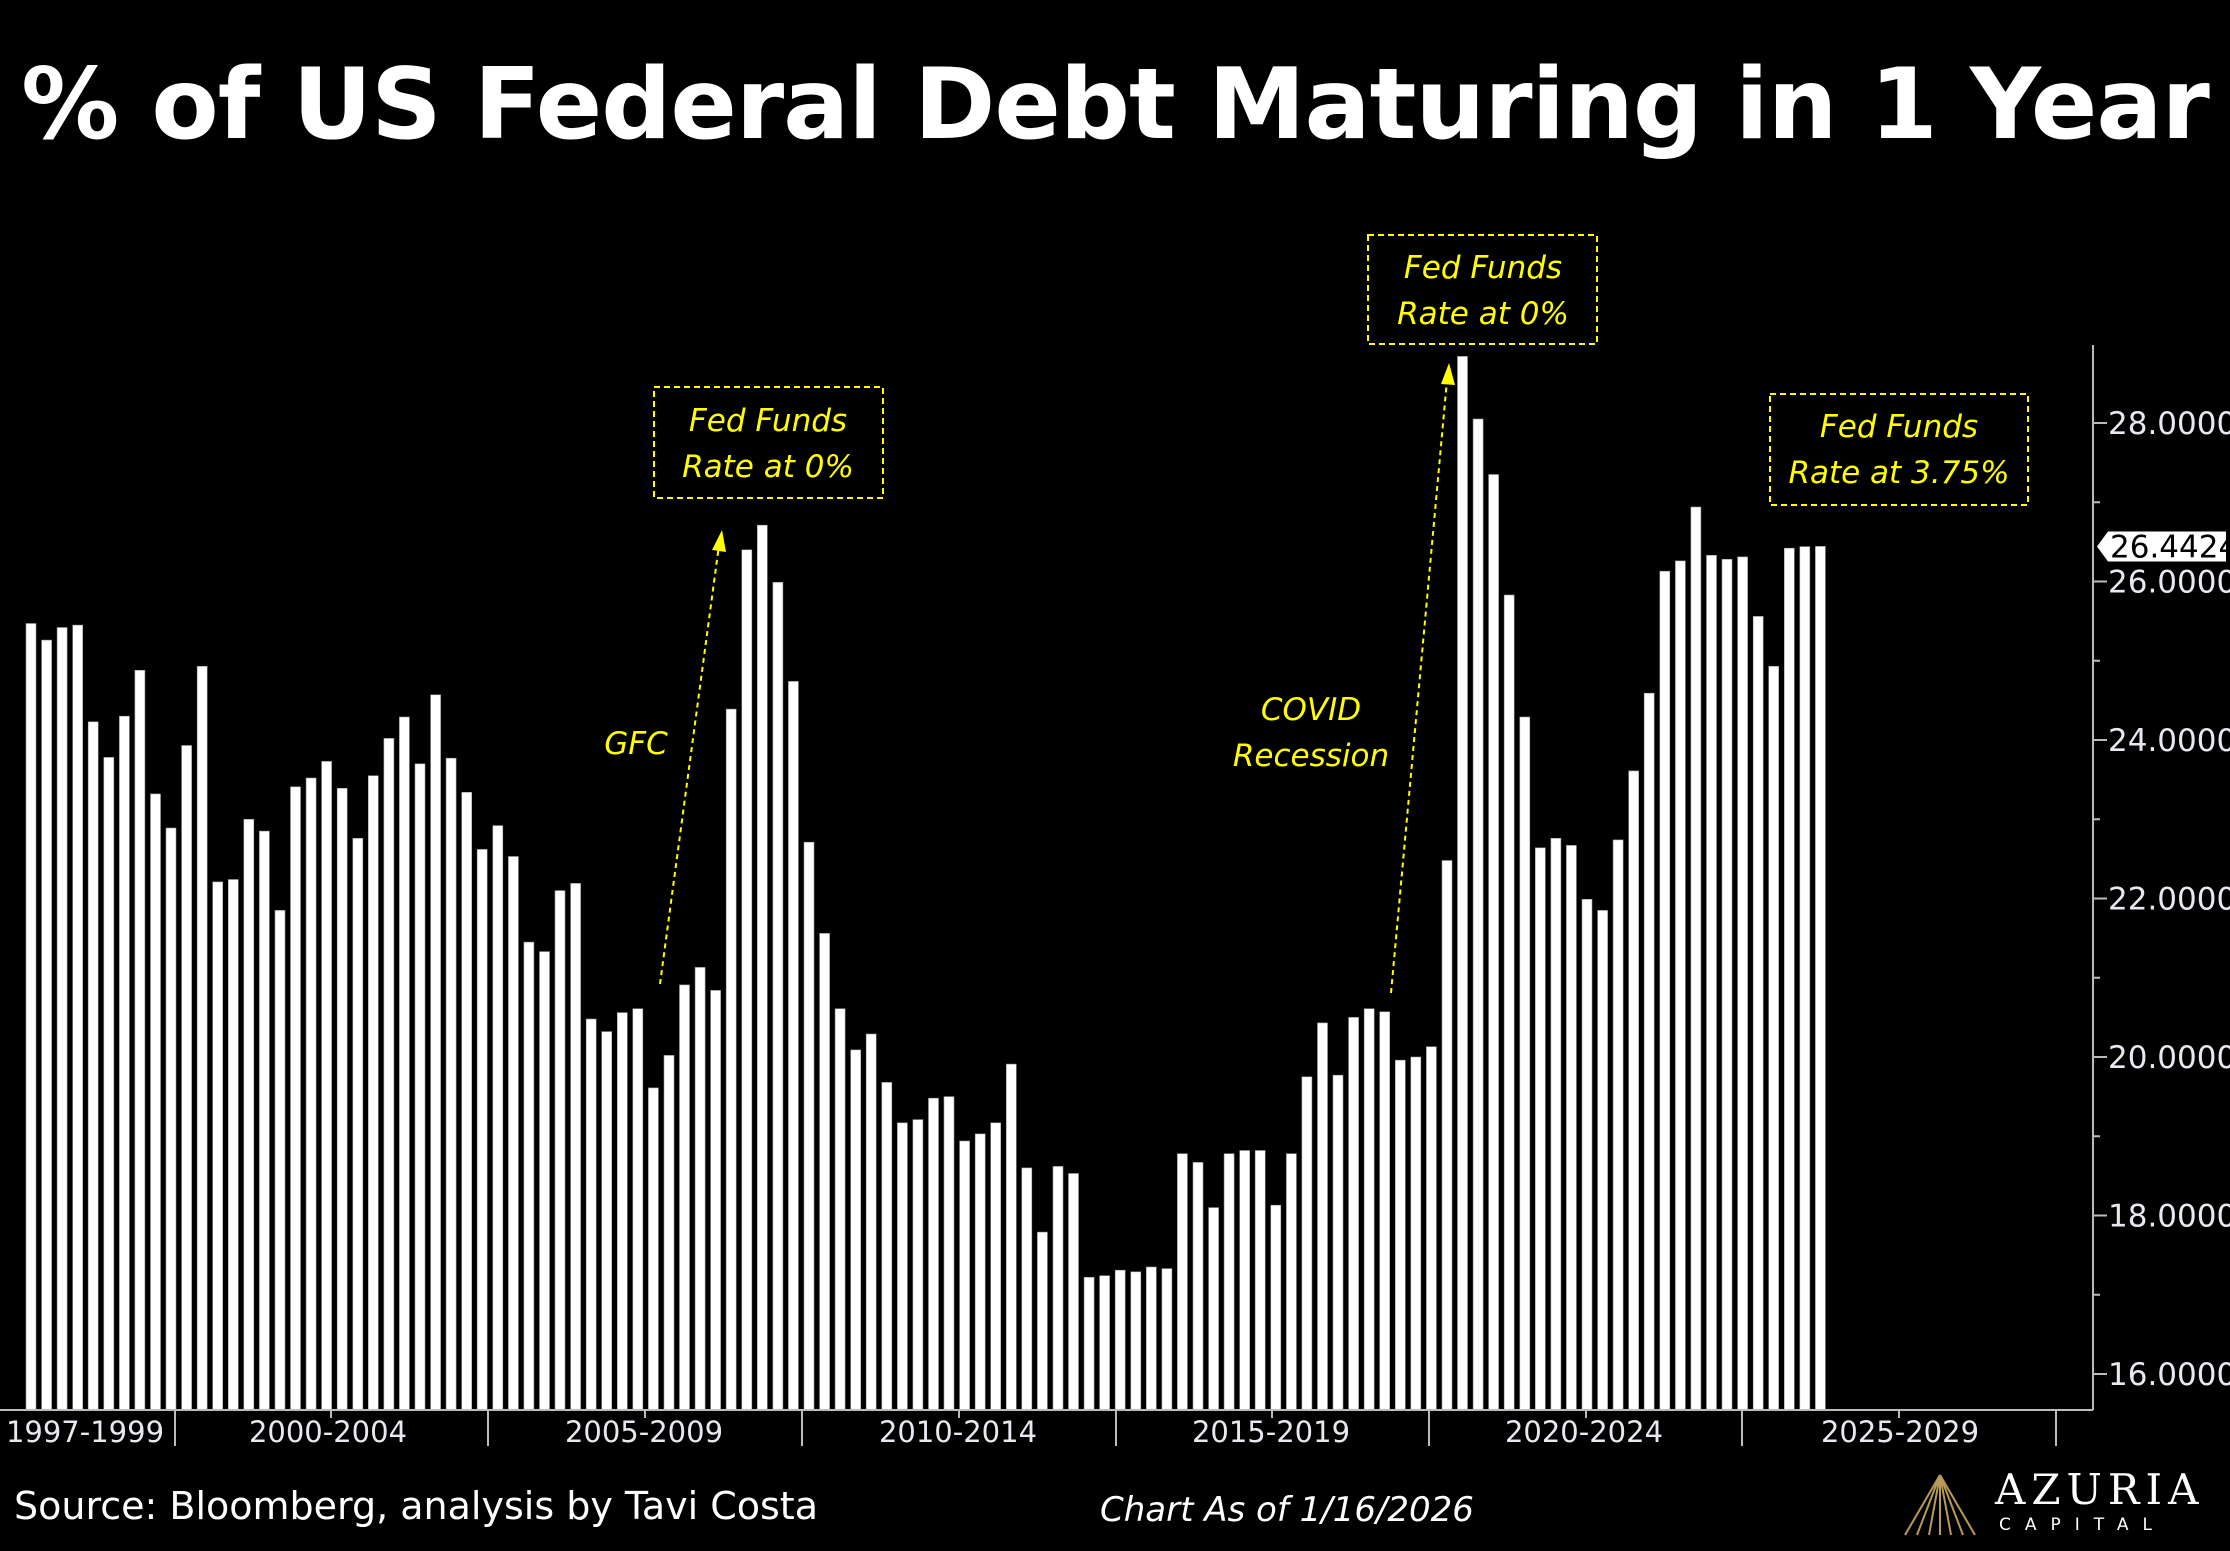 This screenshot has height=1551, width=2230. Describe the element at coordinates (1287, 1510) in the screenshot. I see `chart-date-note: Chart As of 1/16/2026` at that location.